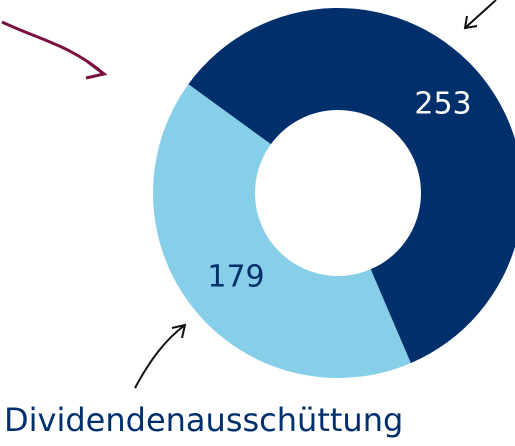 The height and width of the screenshot is (446, 515). I want to click on value-label: 253, so click(442, 104).